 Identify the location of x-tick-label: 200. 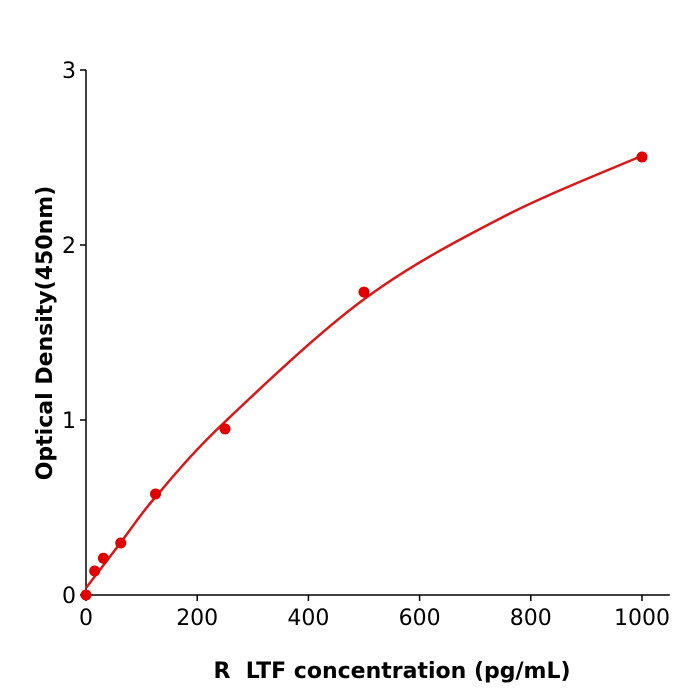
(197, 618).